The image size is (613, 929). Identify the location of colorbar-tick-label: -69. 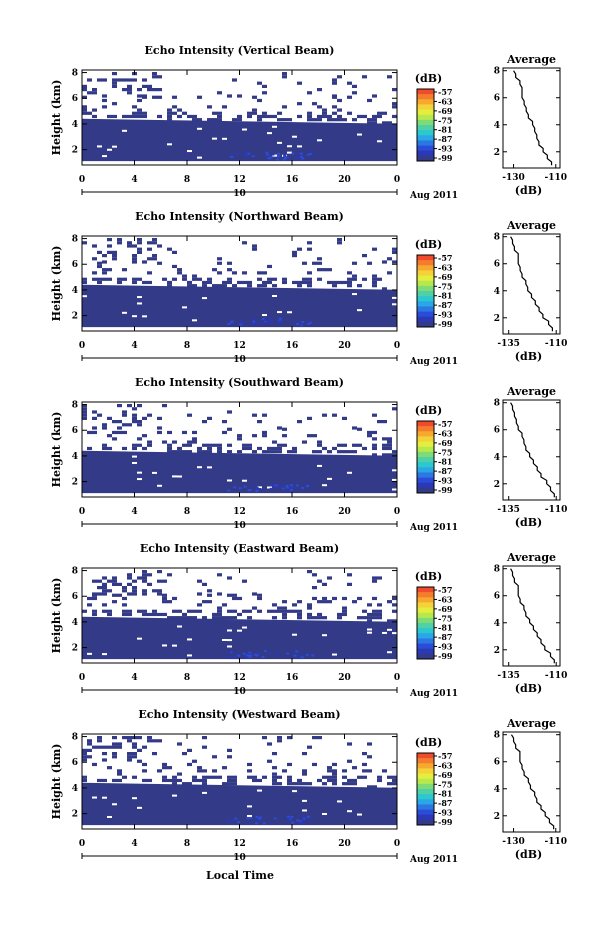
(445, 111).